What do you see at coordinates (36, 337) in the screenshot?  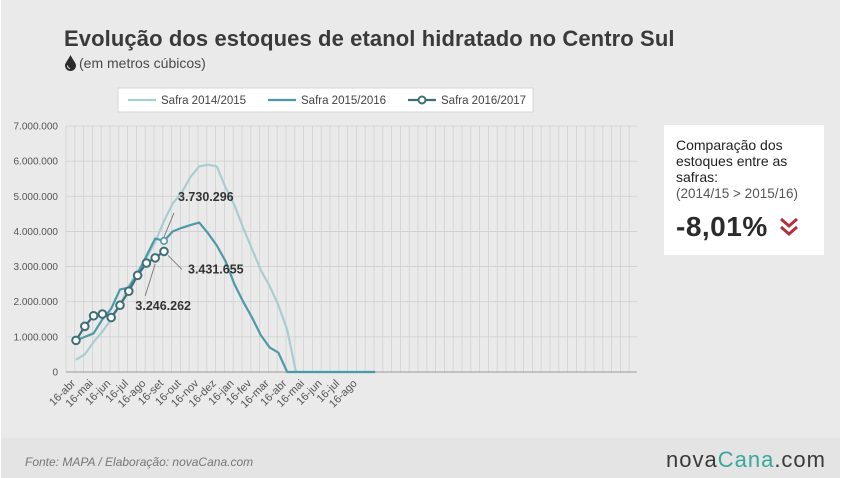 I see `y-tick-label: 1.000.000` at bounding box center [36, 337].